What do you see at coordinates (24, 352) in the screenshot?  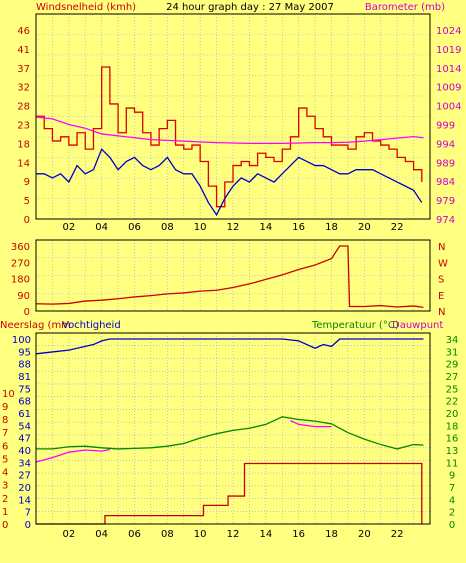 I see `humidity-tick-label: 95` at bounding box center [24, 352].